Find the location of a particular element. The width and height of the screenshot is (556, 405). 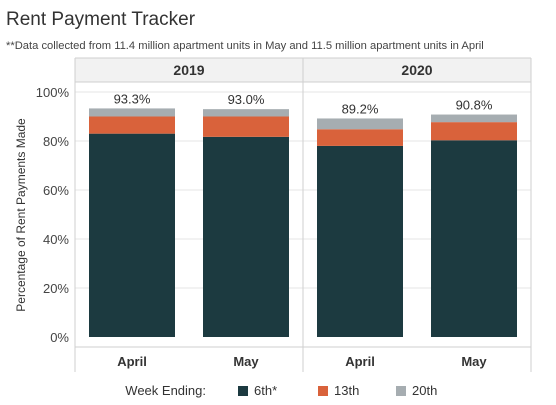

y-tick-label: 60% is located at coordinates (56, 190).